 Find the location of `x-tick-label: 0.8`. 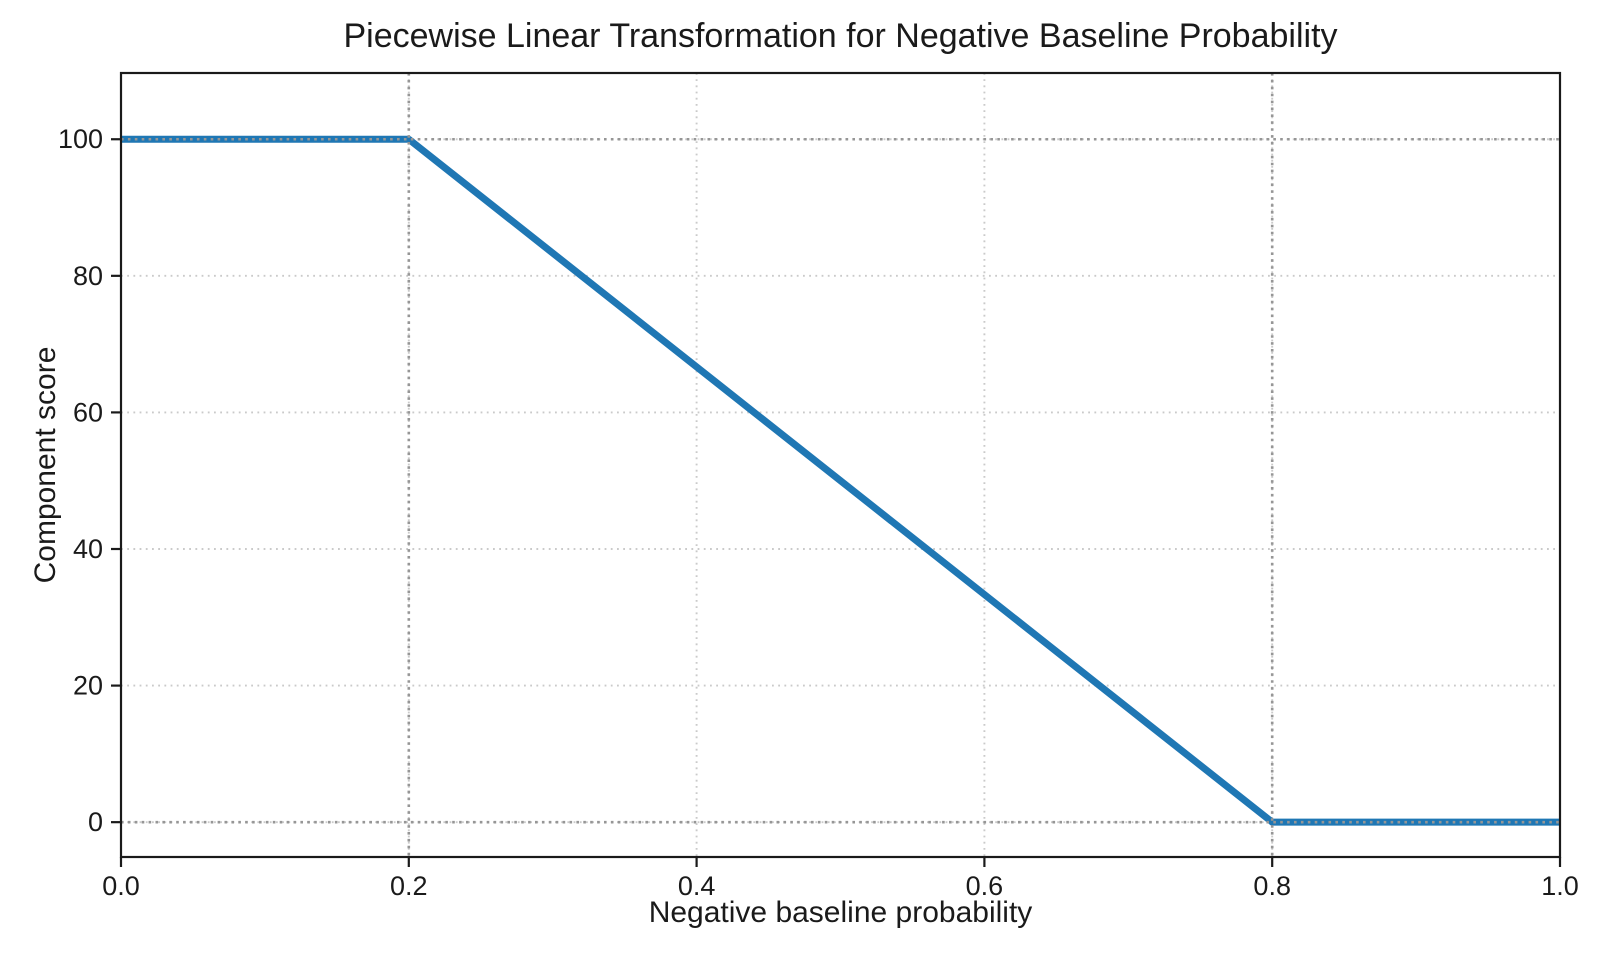

x-tick-label: 0.8 is located at coordinates (1272, 886).